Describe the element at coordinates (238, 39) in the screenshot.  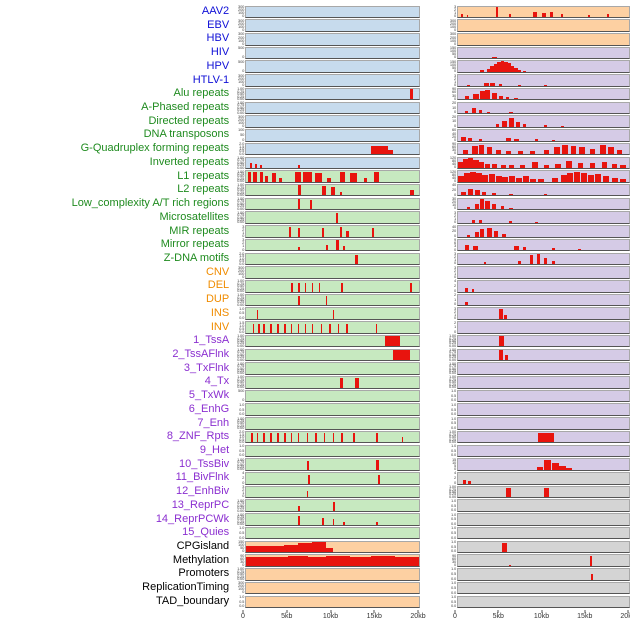
I see `left-y-axis-ticks: 300 200 100 0` at that location.